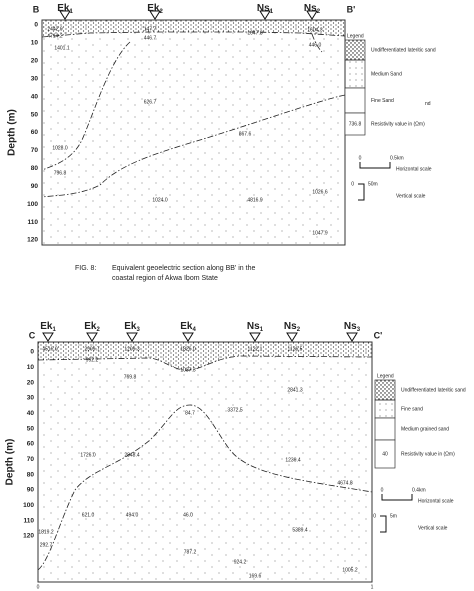 Image resolution: width=474 pixels, height=591 pixels. I want to click on resistivity-value: 1604.3, so click(315, 30).